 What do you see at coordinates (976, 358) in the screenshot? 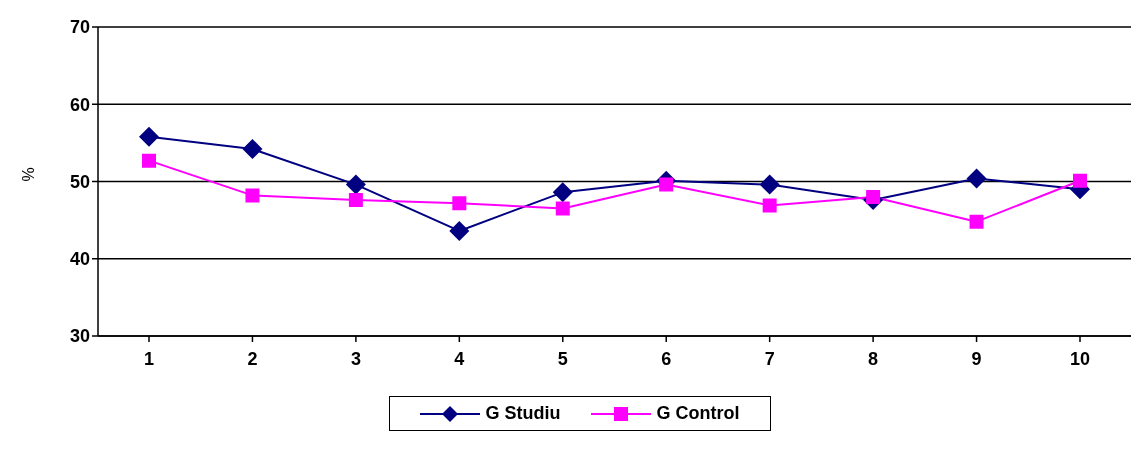
I see `x-tick-label: 9` at bounding box center [976, 358].